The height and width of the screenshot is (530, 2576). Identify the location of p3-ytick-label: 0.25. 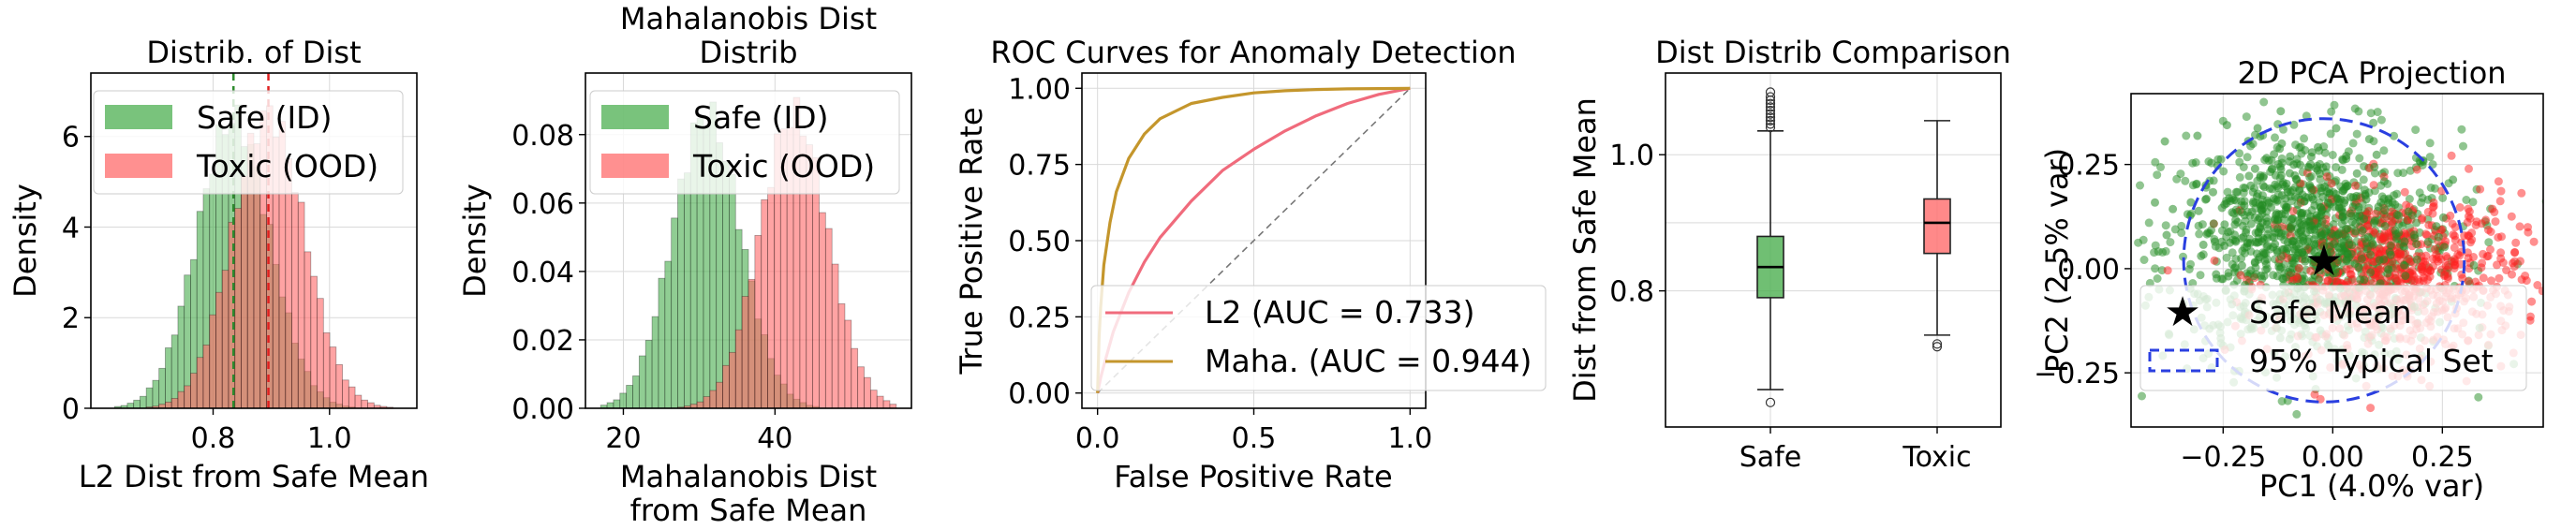
(1039, 318).